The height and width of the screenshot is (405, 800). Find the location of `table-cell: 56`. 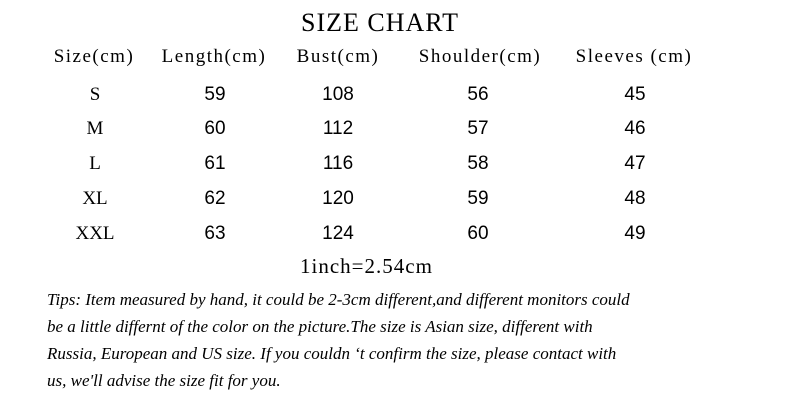

table-cell: 56 is located at coordinates (478, 94).